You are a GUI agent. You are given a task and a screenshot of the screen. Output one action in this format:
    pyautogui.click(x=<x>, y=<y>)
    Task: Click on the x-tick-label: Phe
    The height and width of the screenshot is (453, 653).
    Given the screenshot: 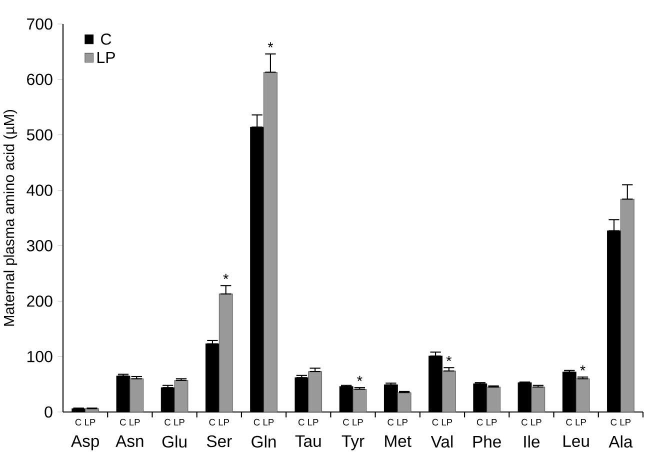 What is the action you would take?
    pyautogui.click(x=487, y=441)
    